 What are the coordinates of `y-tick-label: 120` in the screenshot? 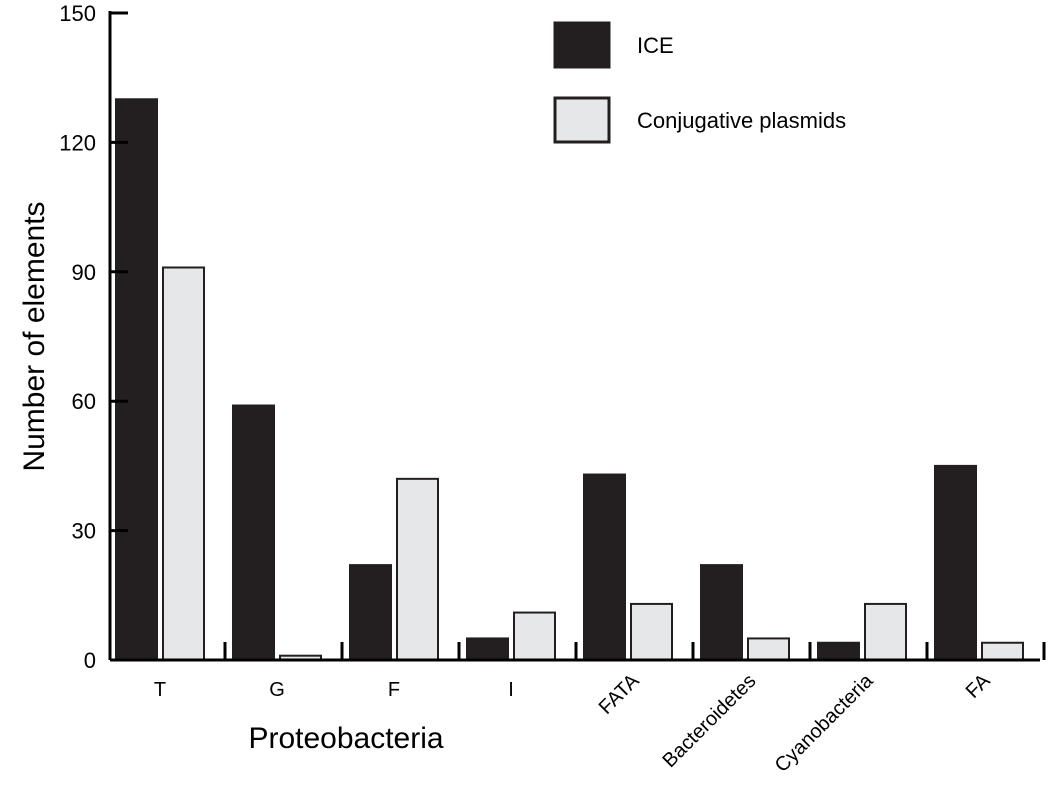 It's located at (77, 142).